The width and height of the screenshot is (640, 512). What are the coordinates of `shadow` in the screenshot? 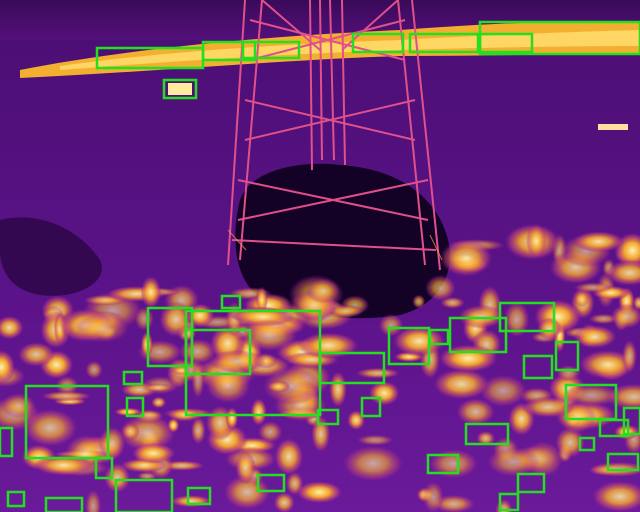 It's located at (51, 256).